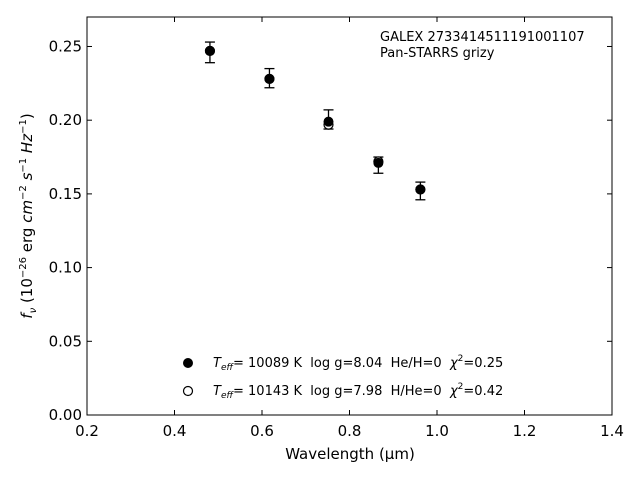 The width and height of the screenshot is (640, 480). What do you see at coordinates (188, 391) in the screenshot?
I see `legend-marker-open` at bounding box center [188, 391].